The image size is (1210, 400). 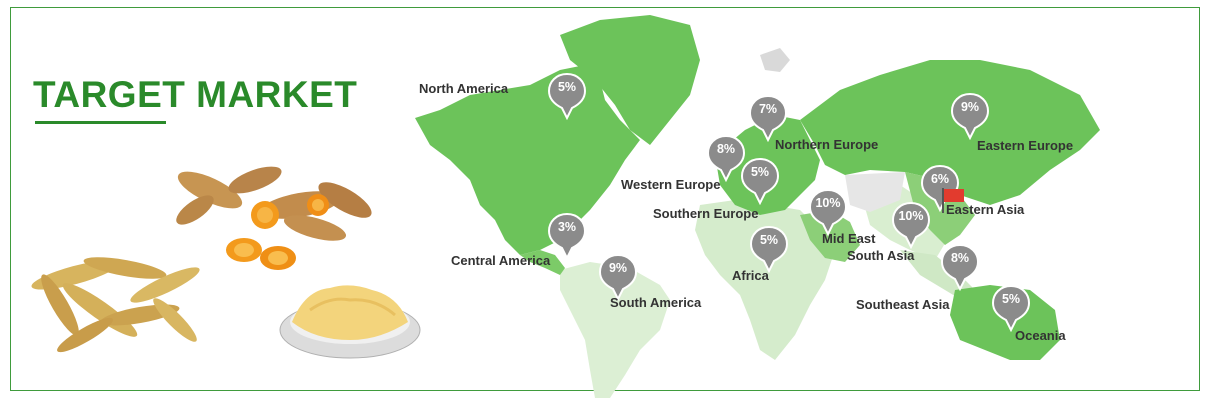 I want to click on map-russia, so click(x=950, y=132).